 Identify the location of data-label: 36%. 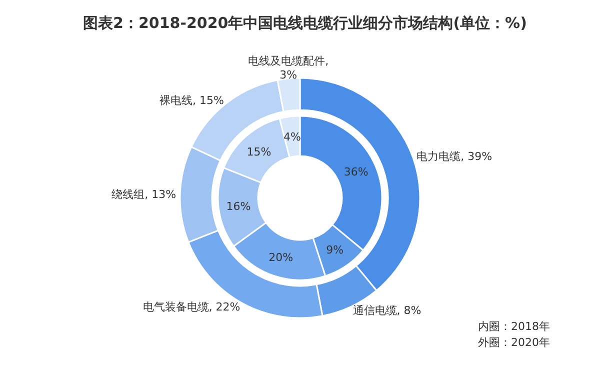
(356, 172).